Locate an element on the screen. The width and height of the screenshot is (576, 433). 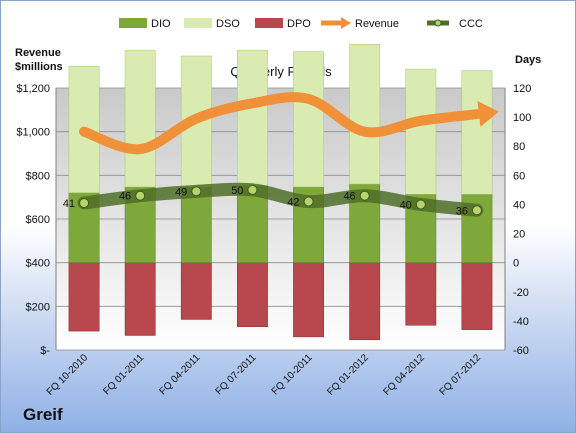
right-tick-label: 60 is located at coordinates (519, 176).